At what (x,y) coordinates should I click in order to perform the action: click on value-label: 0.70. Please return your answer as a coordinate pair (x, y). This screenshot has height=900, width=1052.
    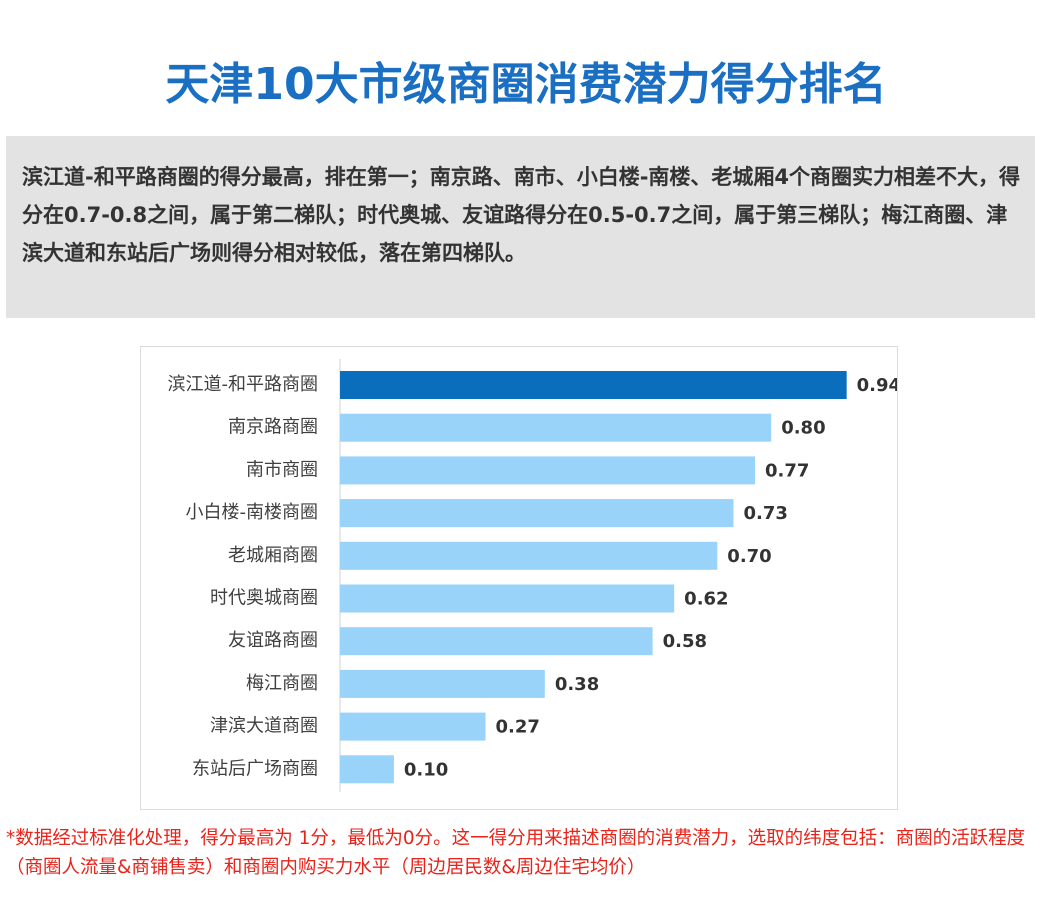
    Looking at the image, I should click on (749, 556).